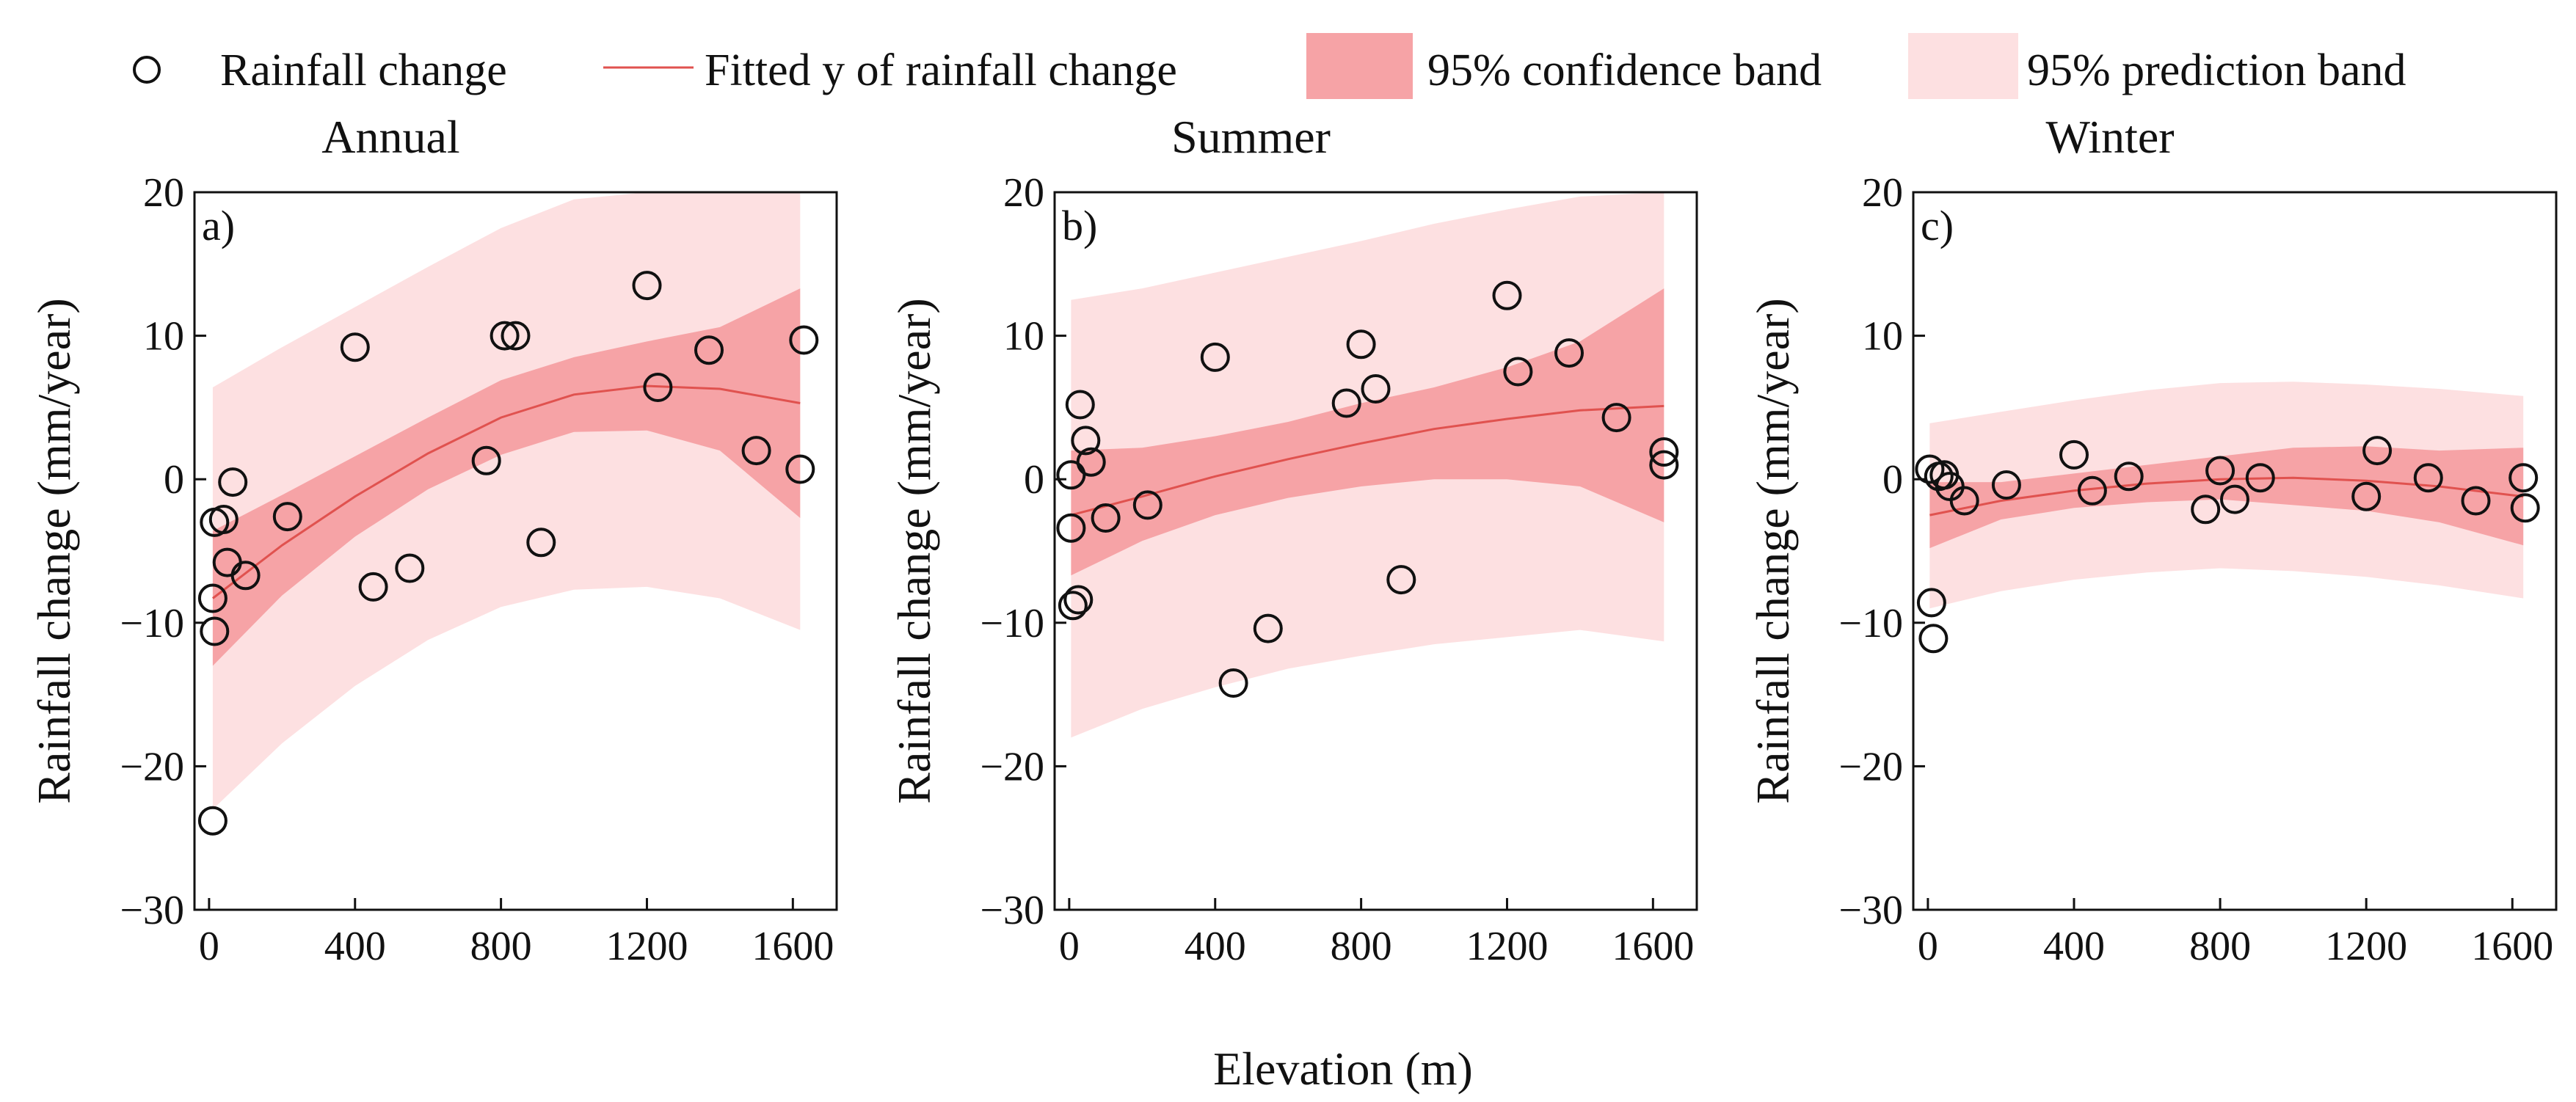 This screenshot has width=2576, height=1102. Describe the element at coordinates (218, 225) in the screenshot. I see `panel-label: a)` at that location.